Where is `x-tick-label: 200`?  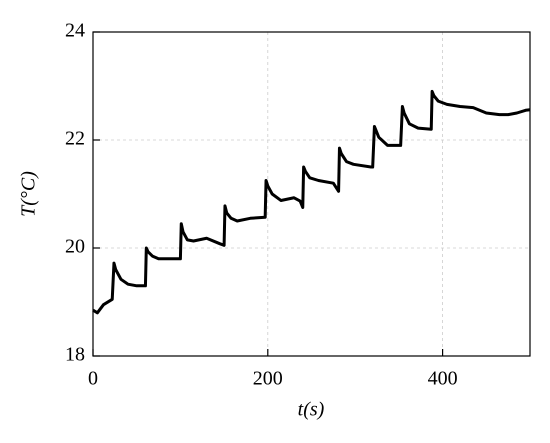 x-tick-label: 200 is located at coordinates (268, 379).